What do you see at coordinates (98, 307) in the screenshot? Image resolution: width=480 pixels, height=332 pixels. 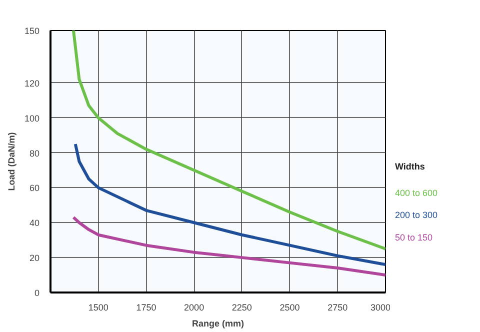 I see `x-tick-label: 1500` at bounding box center [98, 307].